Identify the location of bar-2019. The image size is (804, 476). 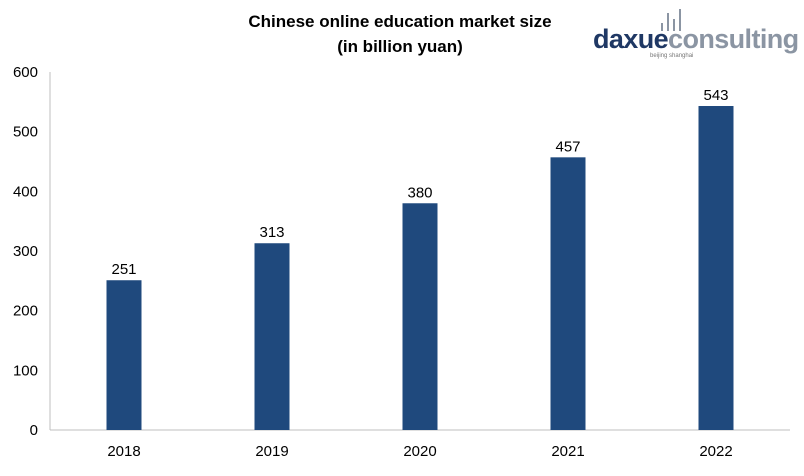
(272, 336).